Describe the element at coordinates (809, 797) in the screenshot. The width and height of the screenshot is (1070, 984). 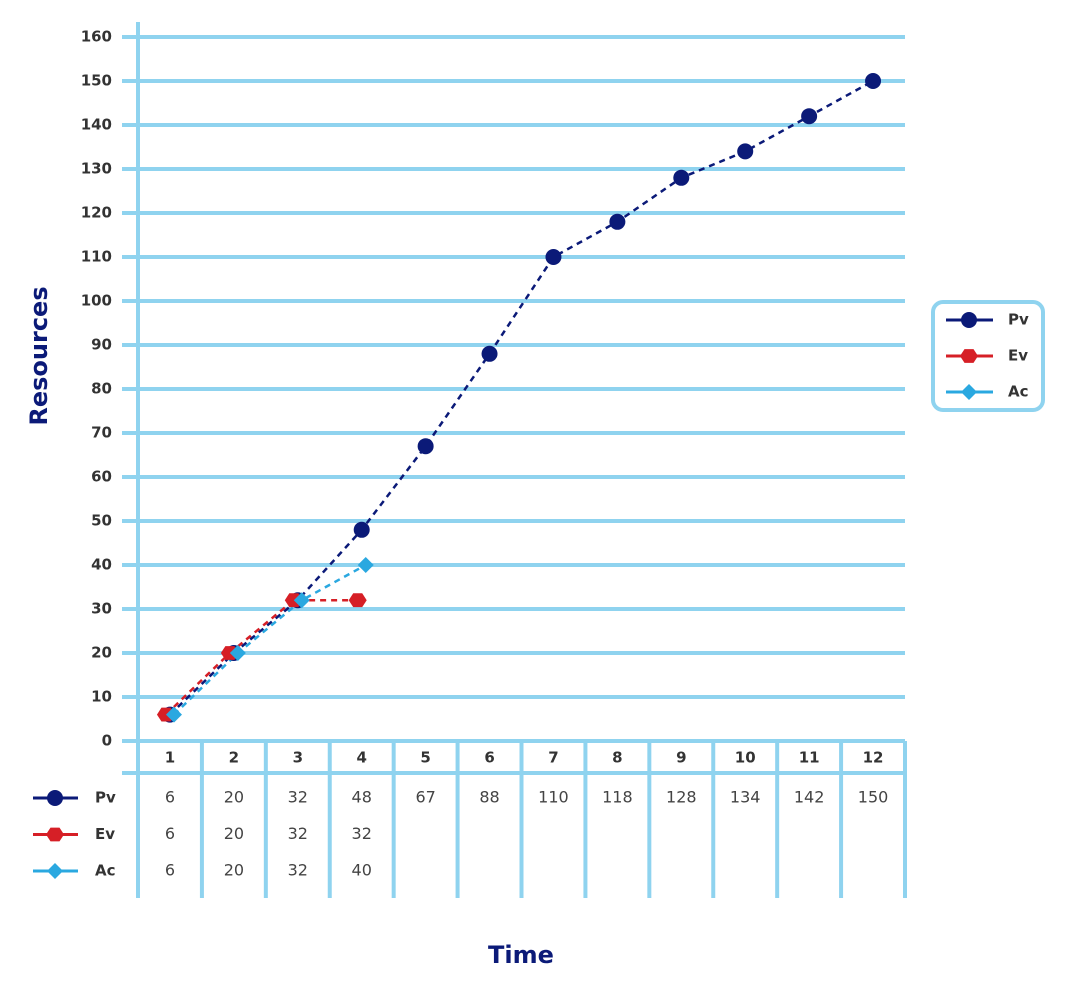
I see `table-cell: 142` at that location.